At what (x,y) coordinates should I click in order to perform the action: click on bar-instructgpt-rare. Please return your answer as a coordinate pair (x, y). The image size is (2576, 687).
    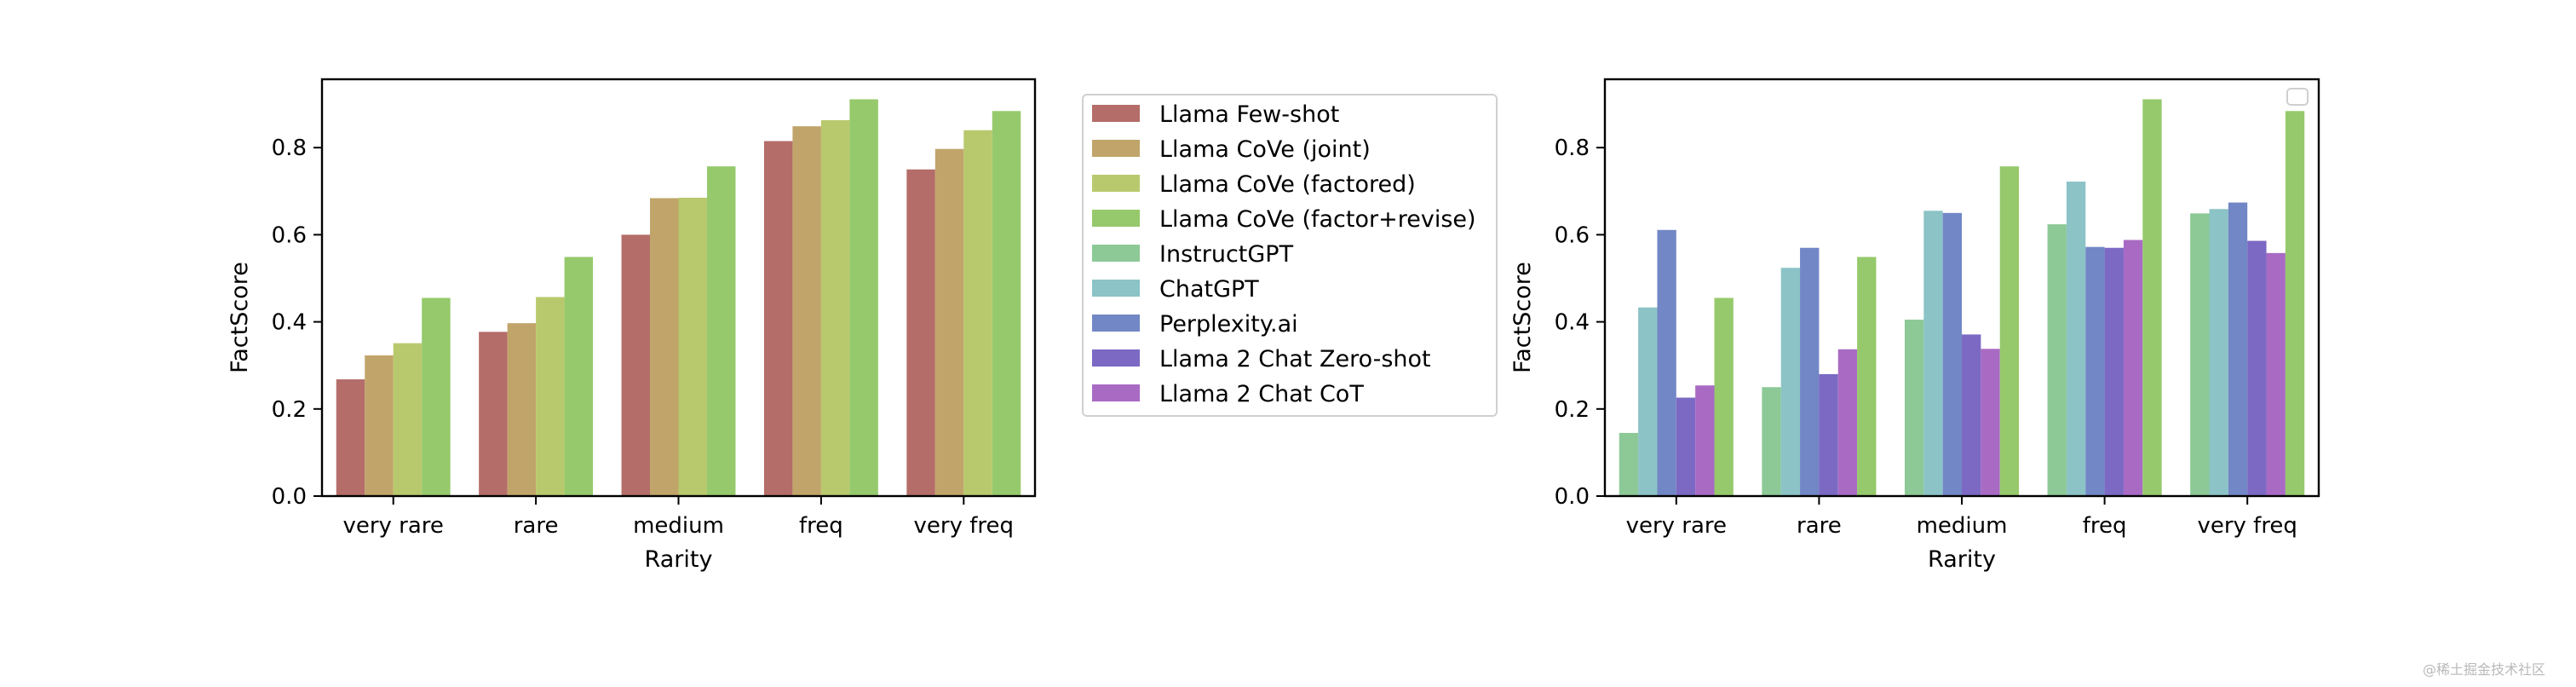
    Looking at the image, I should click on (1772, 441).